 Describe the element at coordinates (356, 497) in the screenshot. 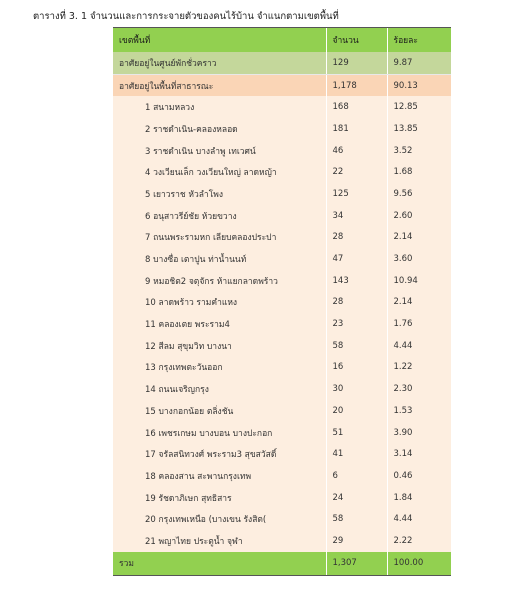

I see `district-count: 24` at that location.